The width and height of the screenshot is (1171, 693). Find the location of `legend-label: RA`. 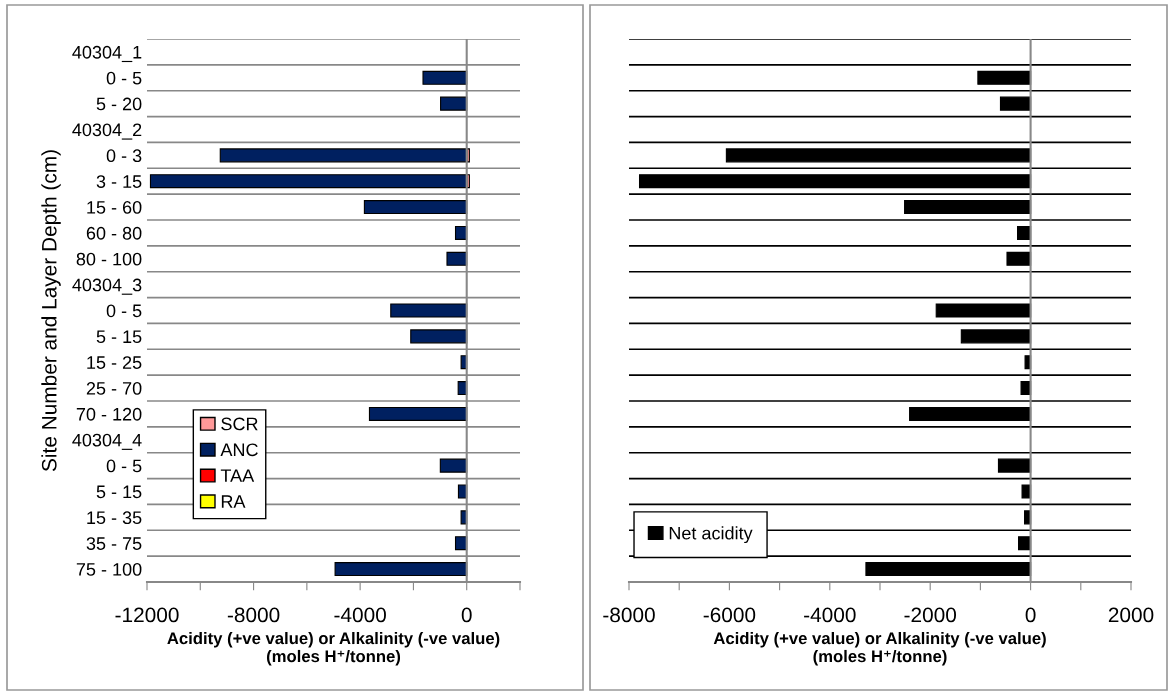

legend-label: RA is located at coordinates (233, 501).